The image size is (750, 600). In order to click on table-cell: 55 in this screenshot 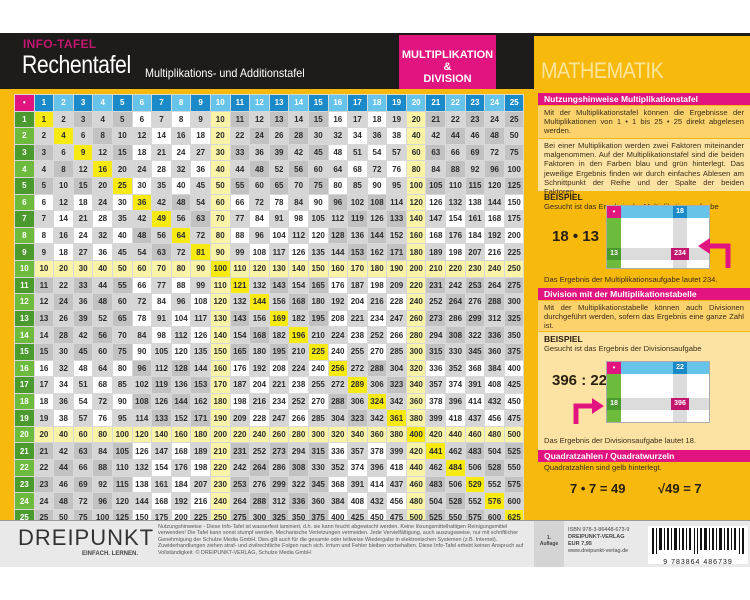, I will do `click(122, 285)`.